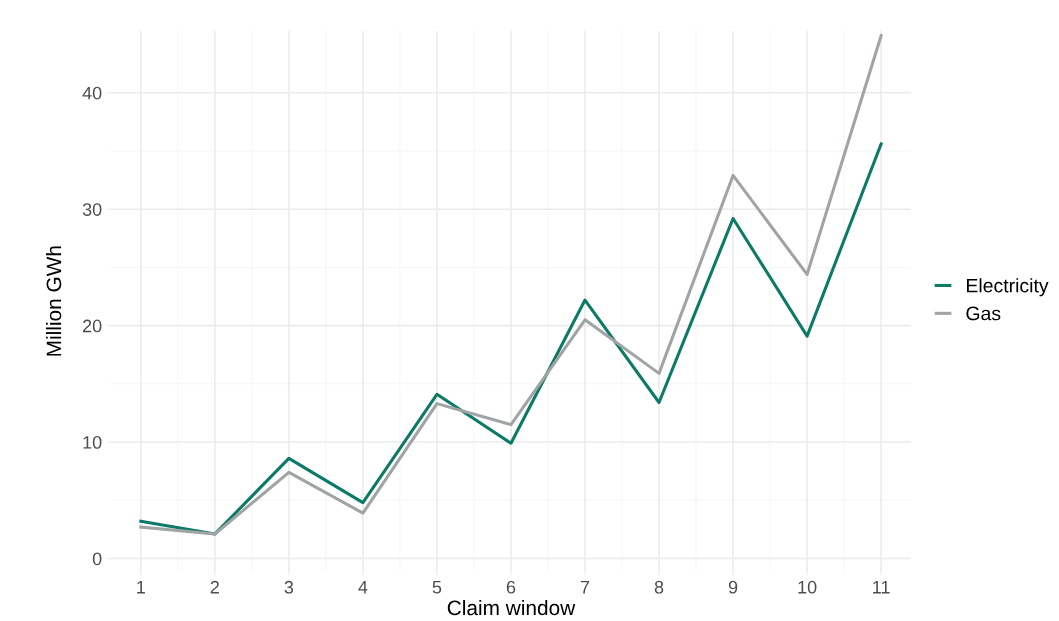 This screenshot has height=621, width=1059. I want to click on legend-label: Gas, so click(983, 313).